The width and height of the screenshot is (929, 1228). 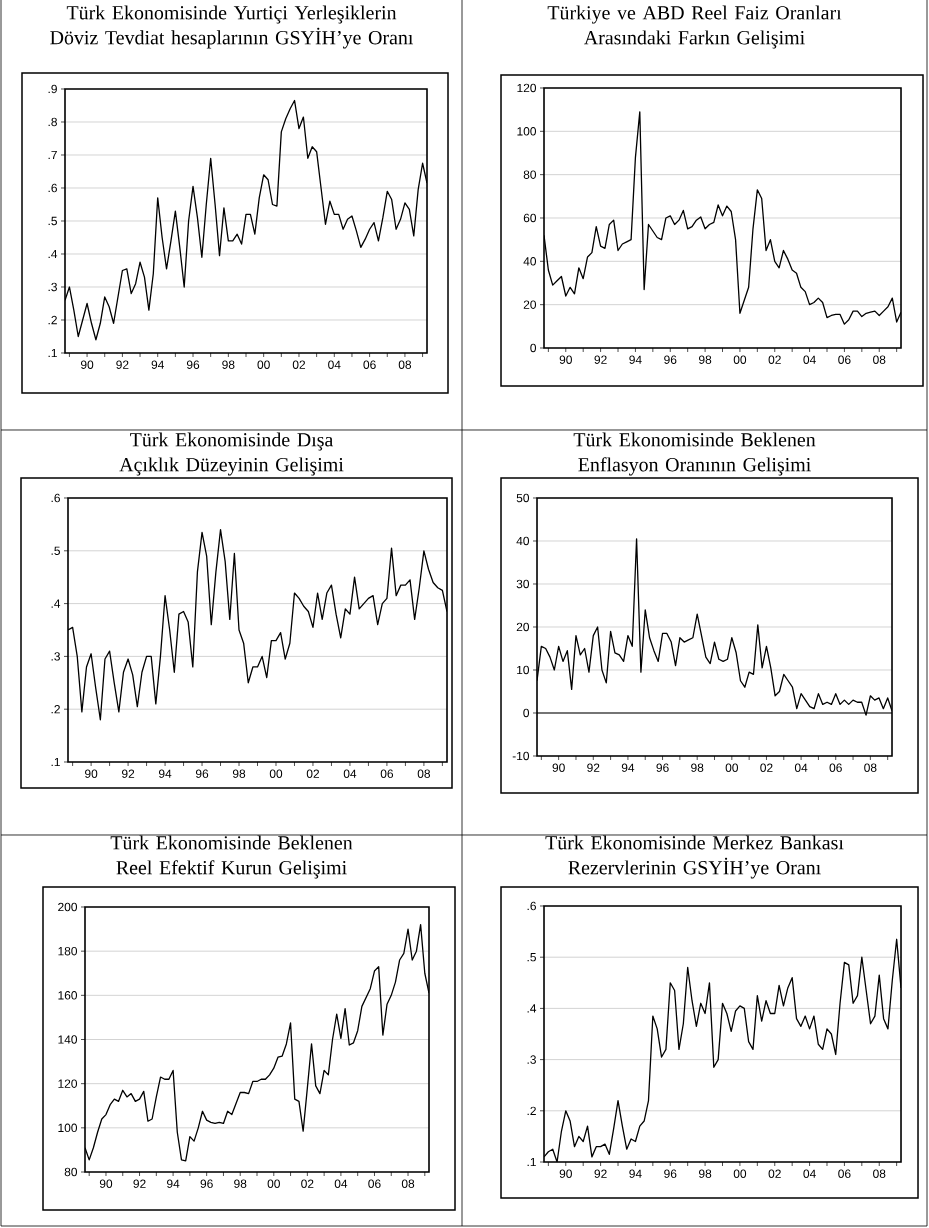 I want to click on y-tick-label: .8, so click(x=52, y=122).